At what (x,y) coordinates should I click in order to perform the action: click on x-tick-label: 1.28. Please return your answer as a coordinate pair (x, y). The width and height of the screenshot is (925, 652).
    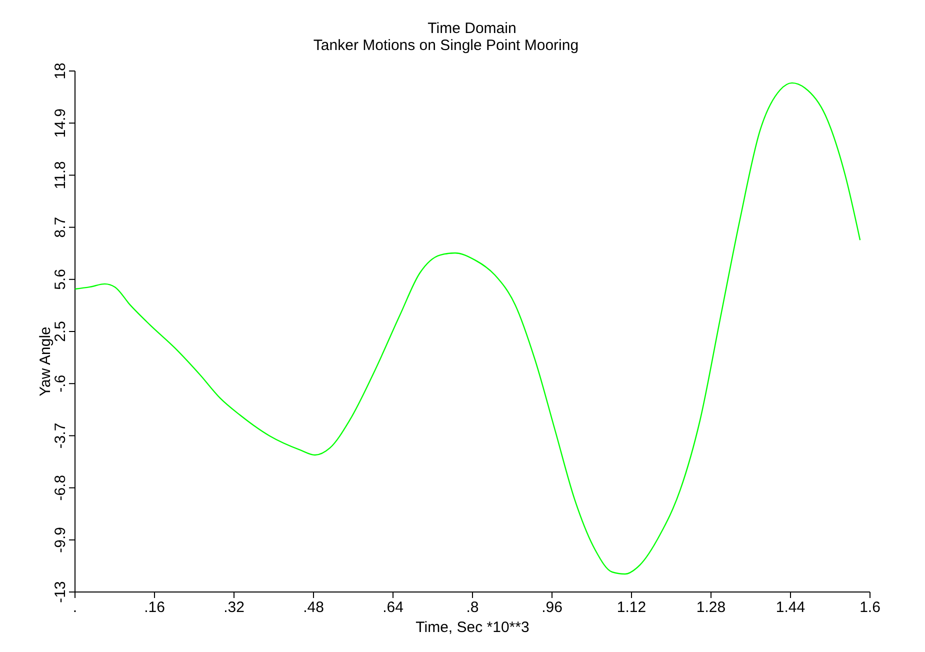
    Looking at the image, I should click on (711, 607).